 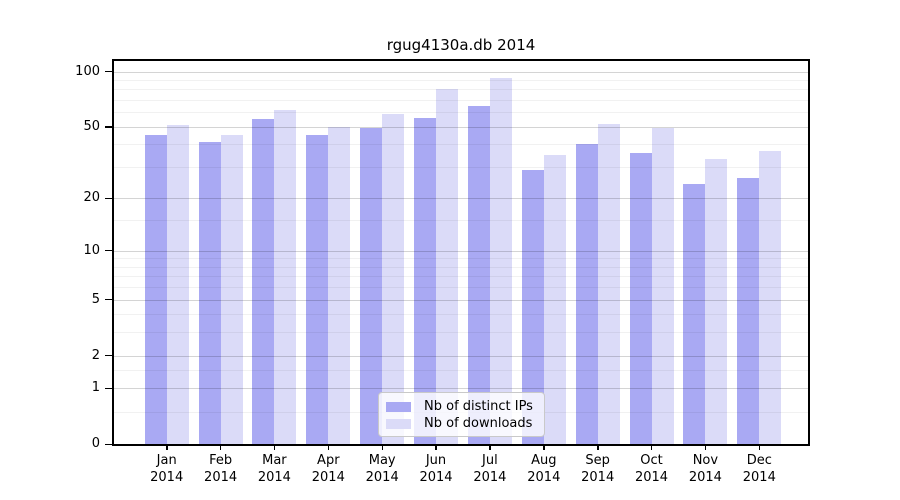 I want to click on legend-swatch-downloads, so click(x=398, y=423).